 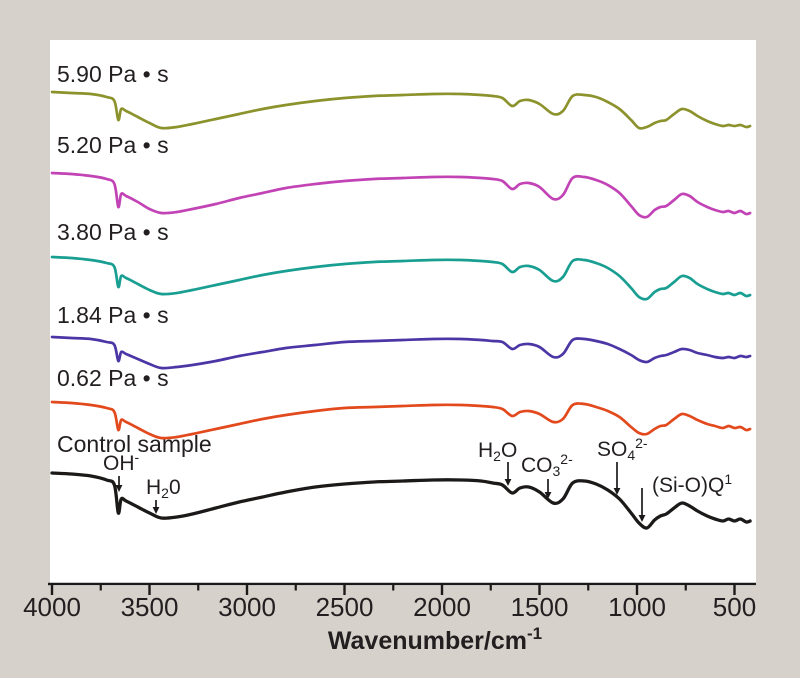 I want to click on series-label: Control sample, so click(x=134, y=444).